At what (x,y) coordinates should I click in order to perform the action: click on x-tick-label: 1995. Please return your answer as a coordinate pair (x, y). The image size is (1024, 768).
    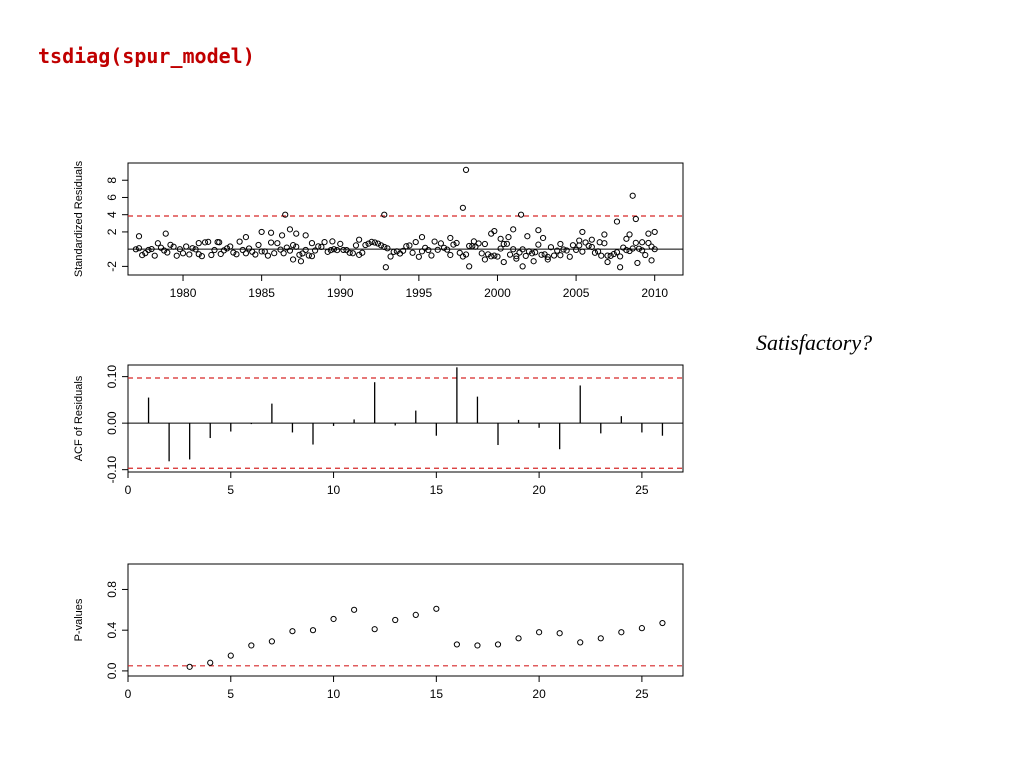
    Looking at the image, I should click on (419, 293).